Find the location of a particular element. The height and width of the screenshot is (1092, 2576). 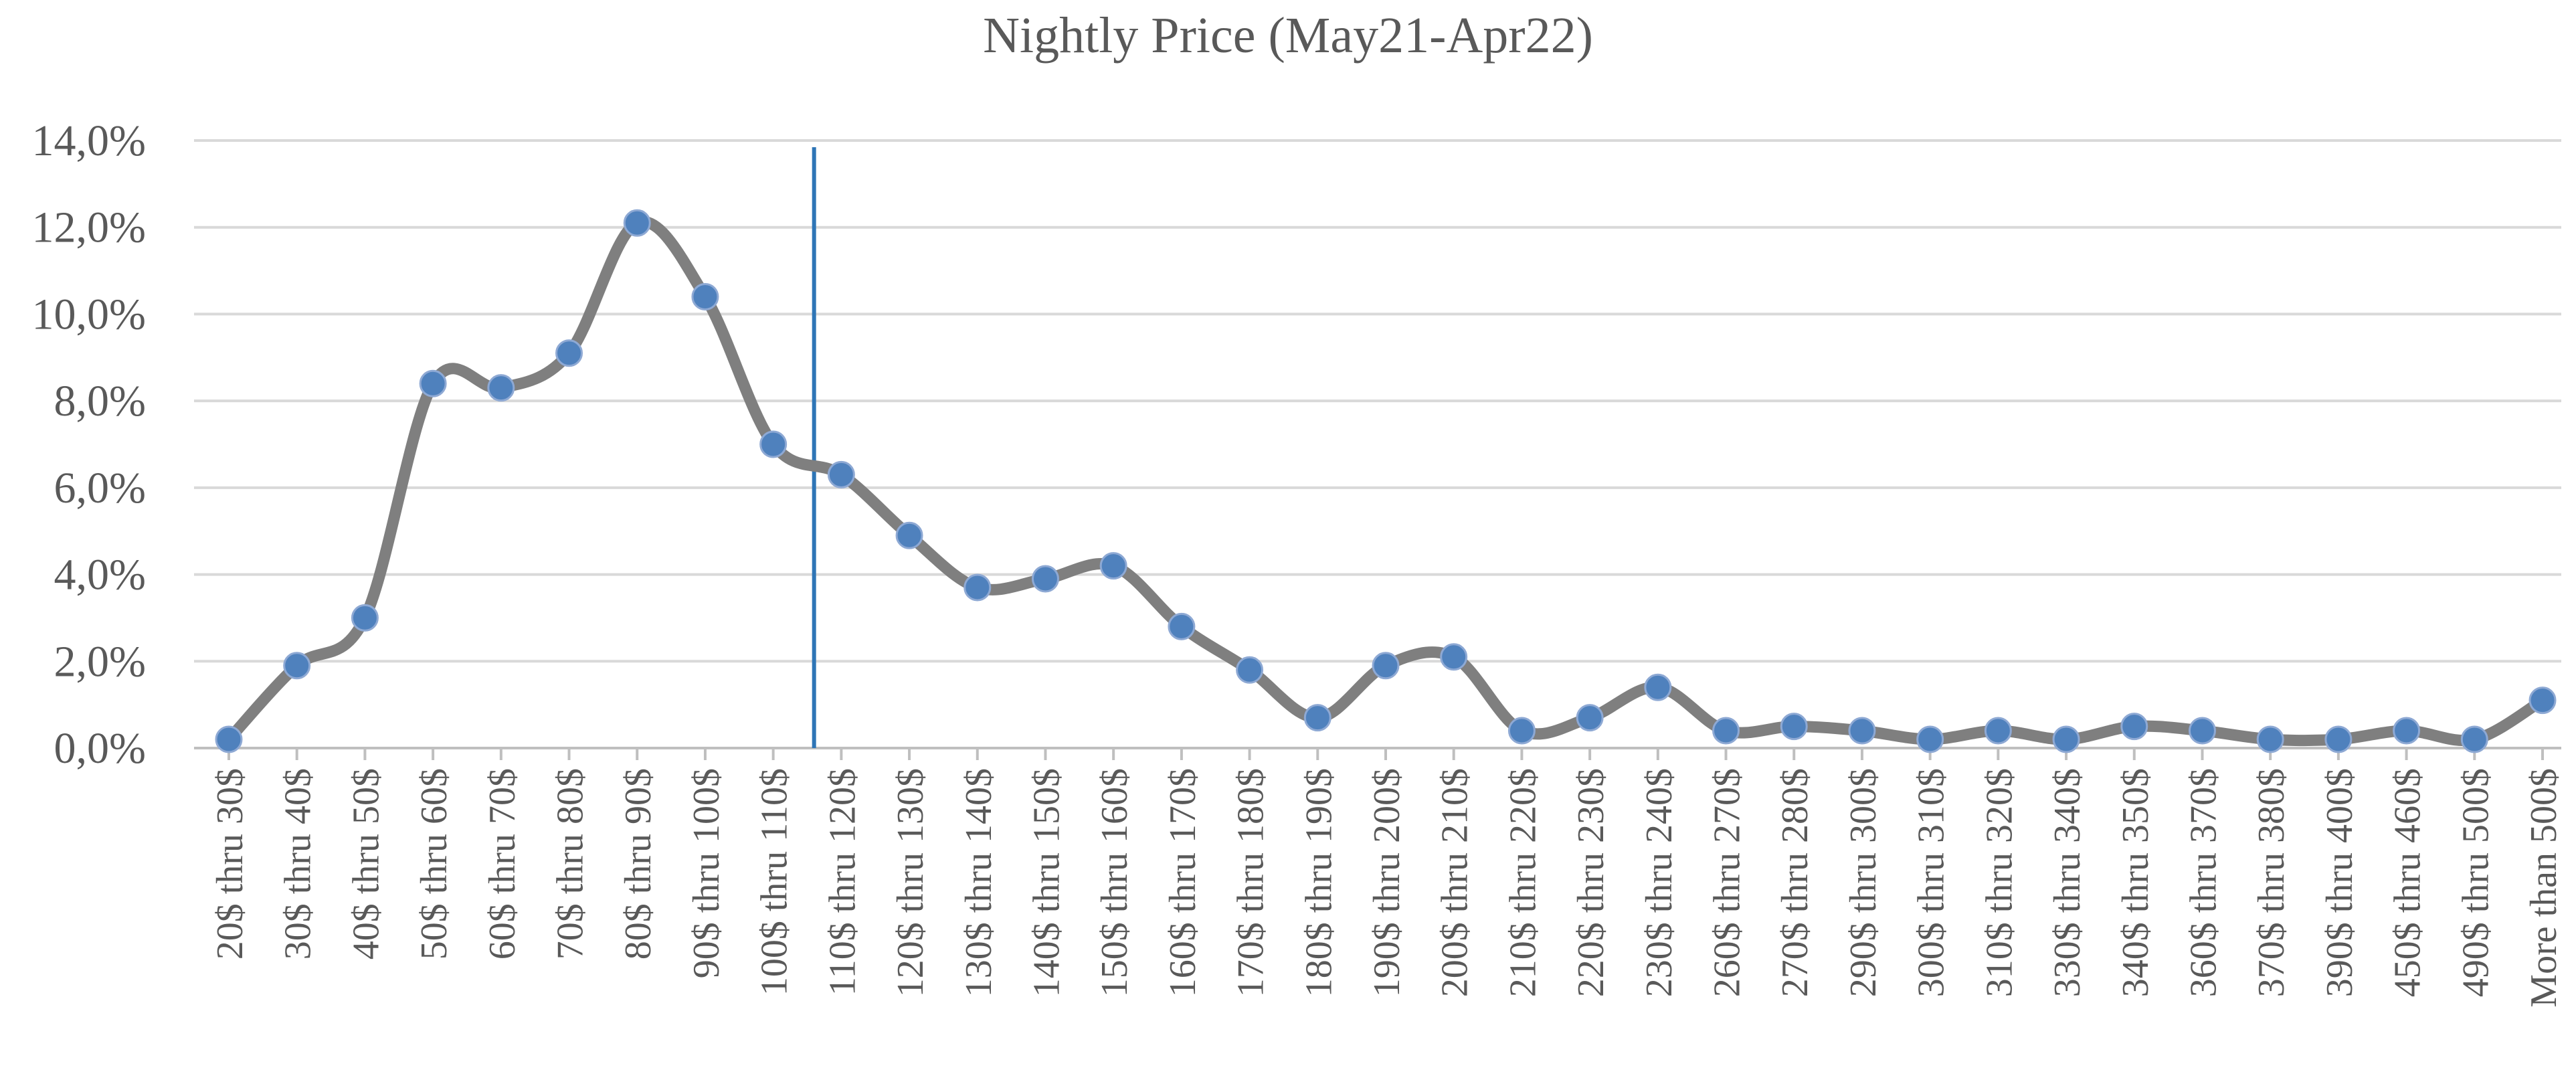

x-tick-label: 40$ thru 50$ is located at coordinates (366, 864).